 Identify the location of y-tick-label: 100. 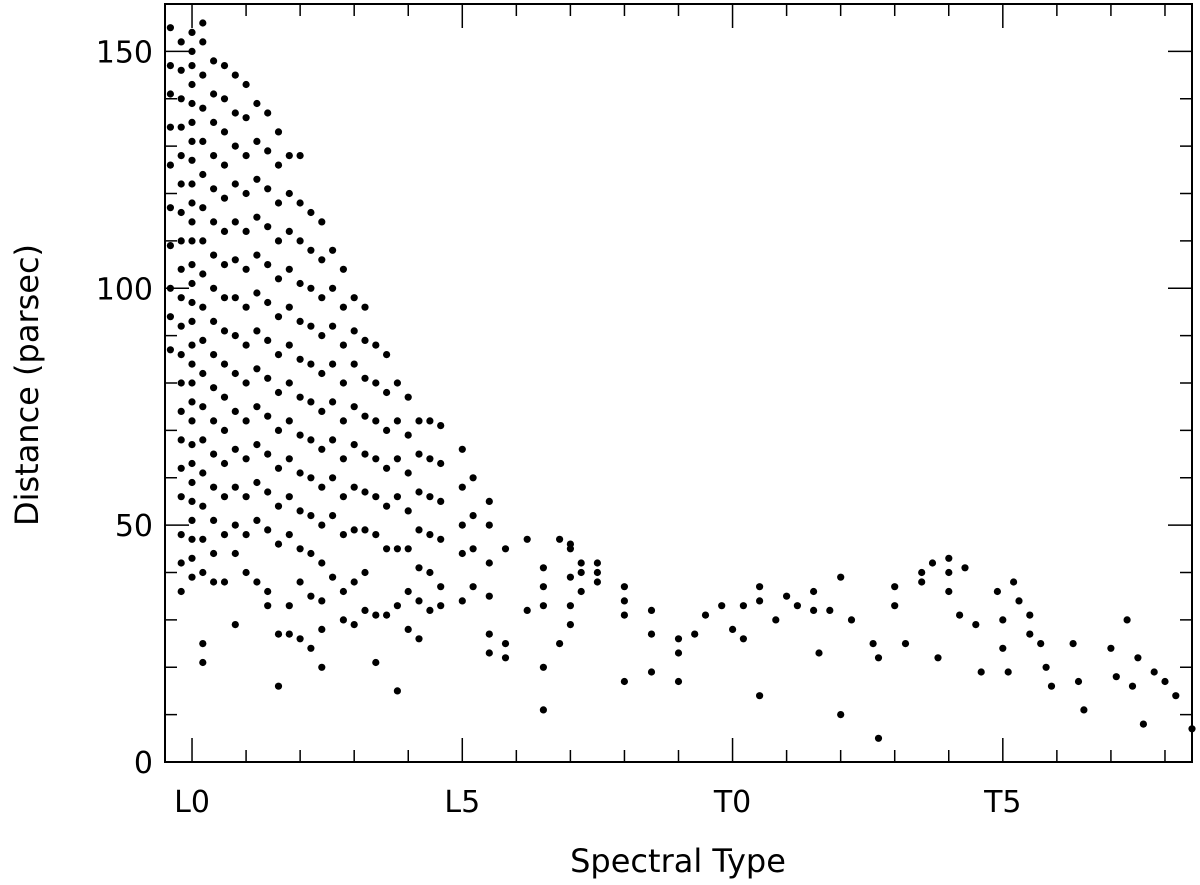
(124, 289).